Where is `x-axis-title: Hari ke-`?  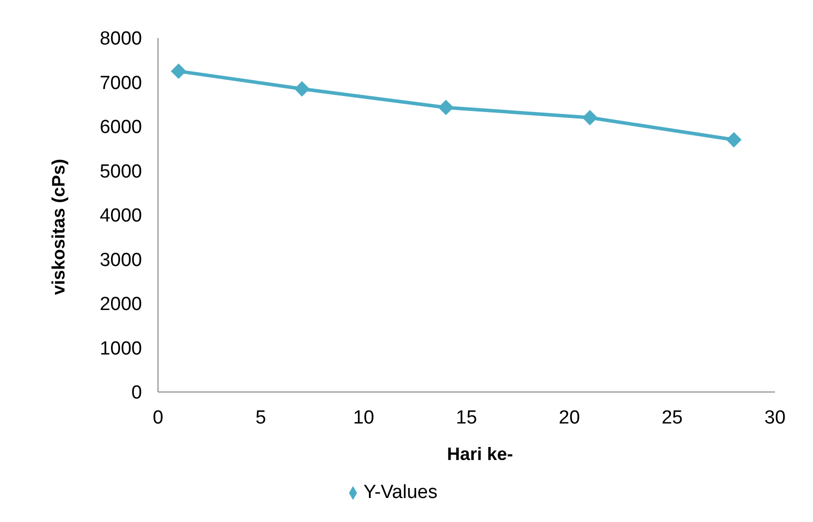 x-axis-title: Hari ke- is located at coordinates (479, 454).